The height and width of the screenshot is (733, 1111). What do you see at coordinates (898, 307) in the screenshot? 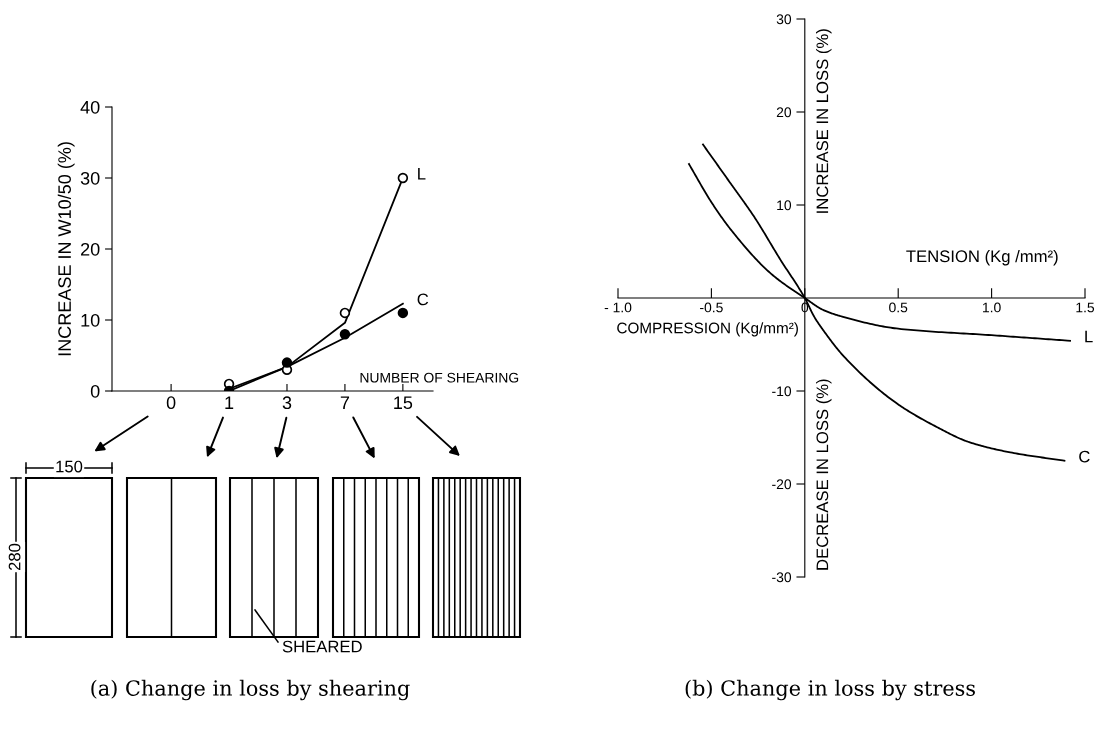
I see `x-tick-label: 0.5` at bounding box center [898, 307].